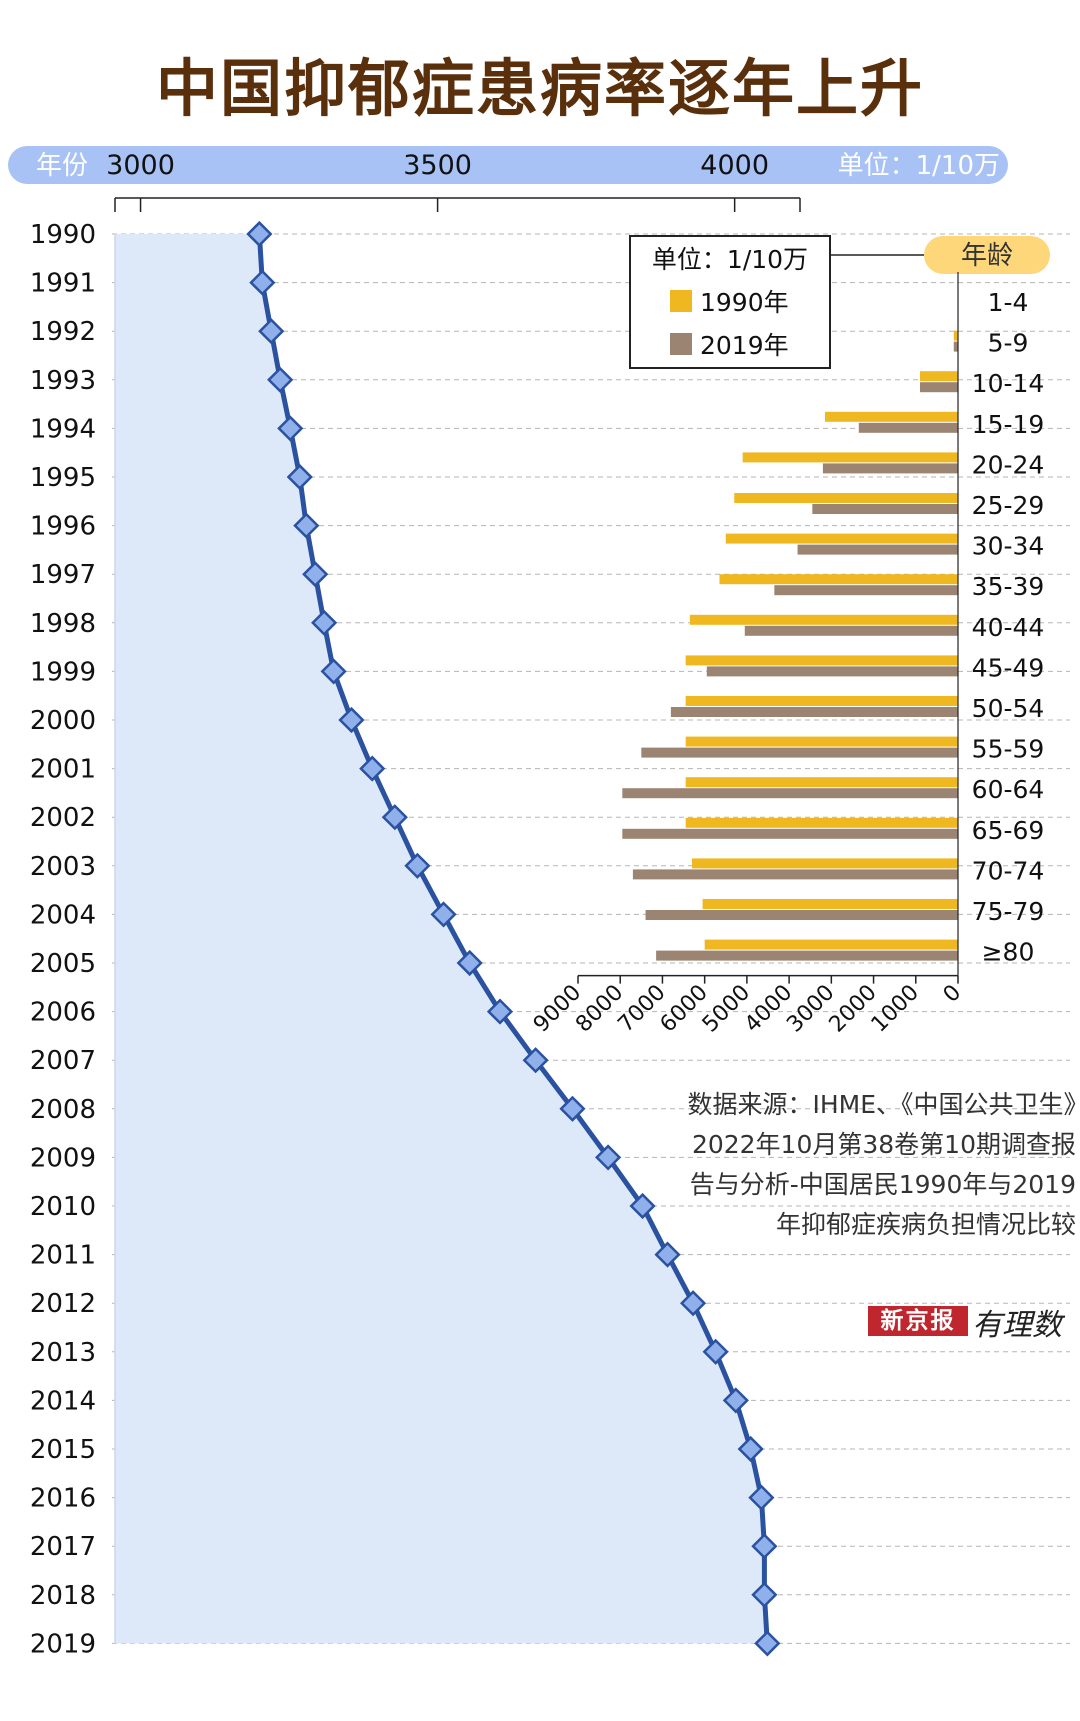 The width and height of the screenshot is (1080, 1721). Describe the element at coordinates (953, 994) in the screenshot. I see `bar-x-tick-label: 0` at that location.